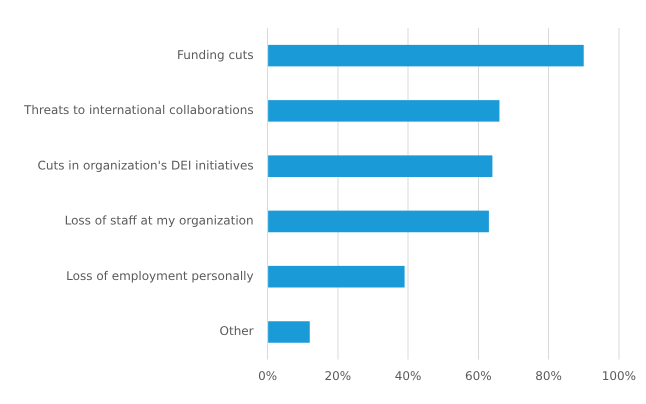 The height and width of the screenshot is (404, 646). Describe the element at coordinates (338, 375) in the screenshot. I see `x-tick-label: 20%` at that location.